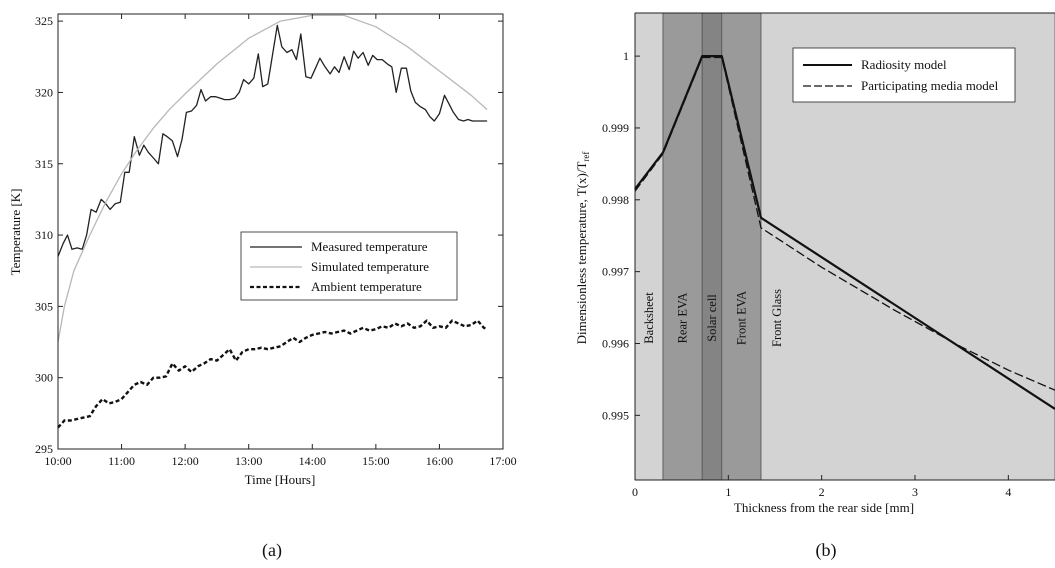 The width and height of the screenshot is (1055, 568). What do you see at coordinates (366, 286) in the screenshot?
I see `legend-label-ambient: Ambient temperature` at bounding box center [366, 286].